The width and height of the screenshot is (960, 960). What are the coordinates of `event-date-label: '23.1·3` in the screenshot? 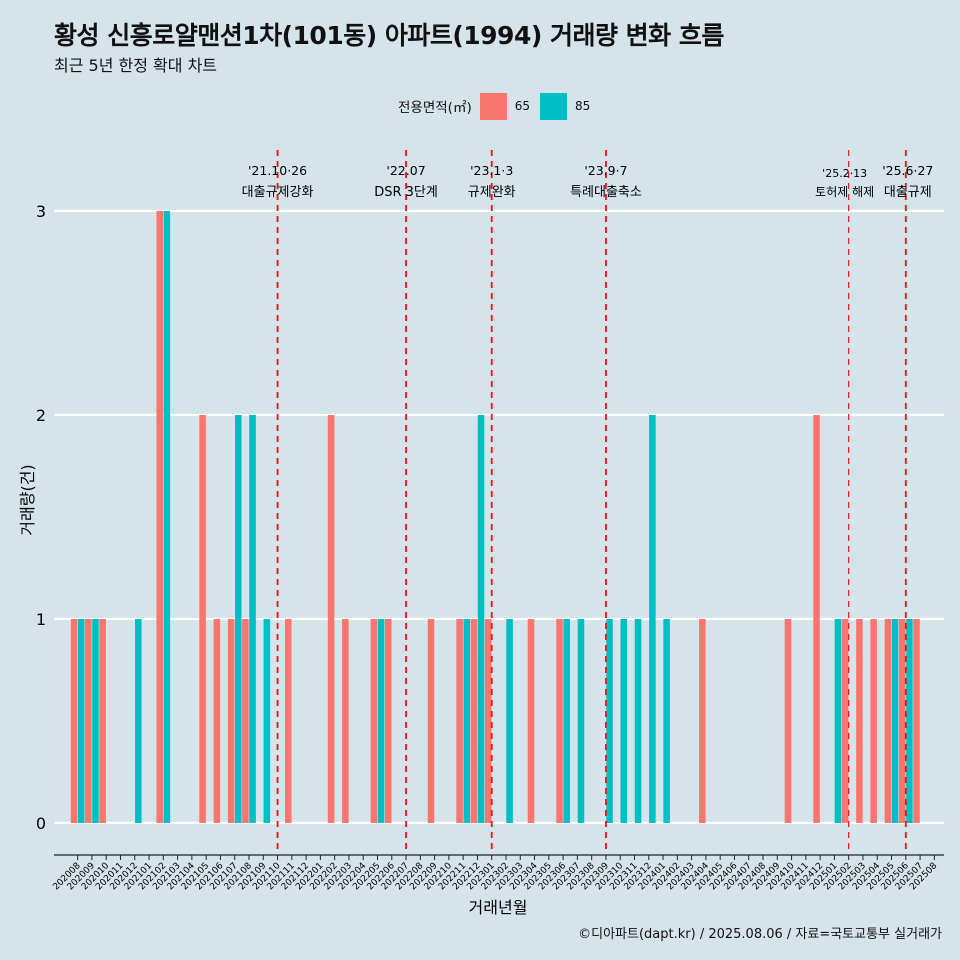 It's located at (491, 170).